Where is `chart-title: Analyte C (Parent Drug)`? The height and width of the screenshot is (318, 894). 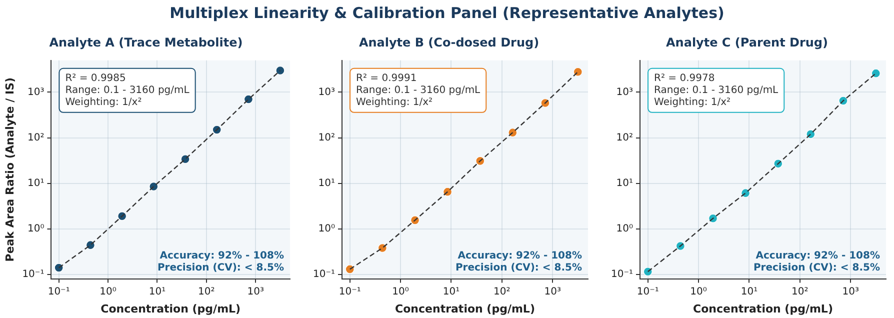 chart-title: Analyte C (Parent Drug) is located at coordinates (747, 42).